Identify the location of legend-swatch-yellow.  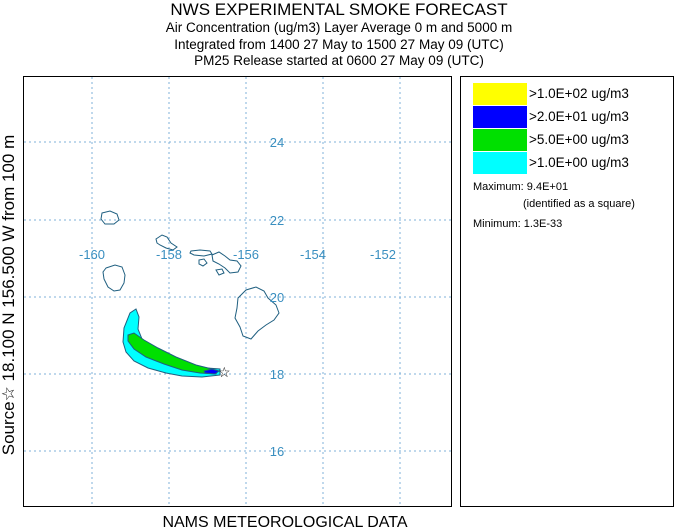
(500, 94).